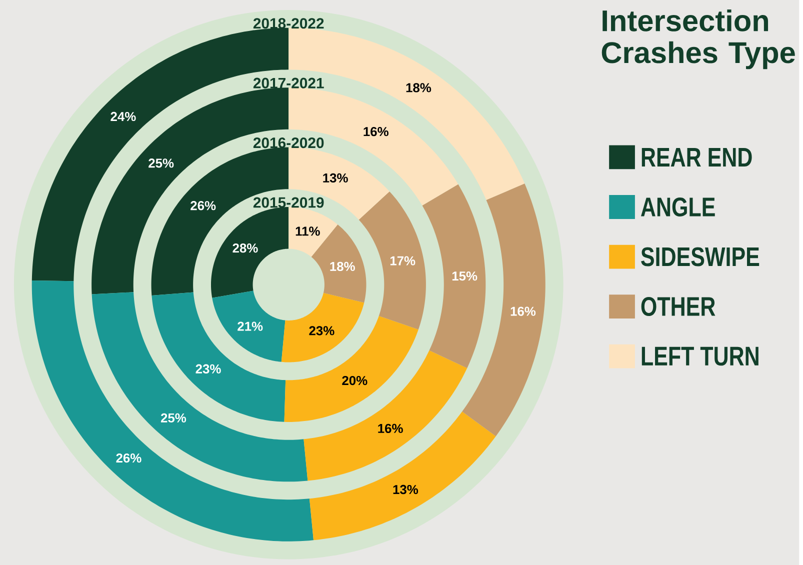 Image resolution: width=803 pixels, height=565 pixels. I want to click on legend-label: LEFT TURN, so click(700, 356).